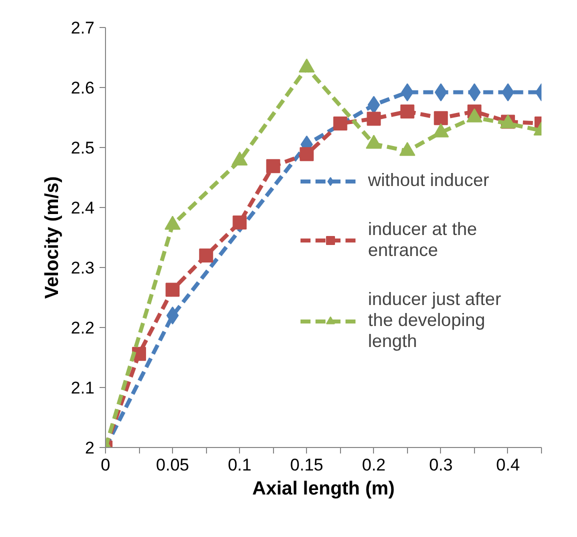 This screenshot has height=537, width=577. Describe the element at coordinates (82, 388) in the screenshot. I see `y-tick-label: 2.1` at that location.